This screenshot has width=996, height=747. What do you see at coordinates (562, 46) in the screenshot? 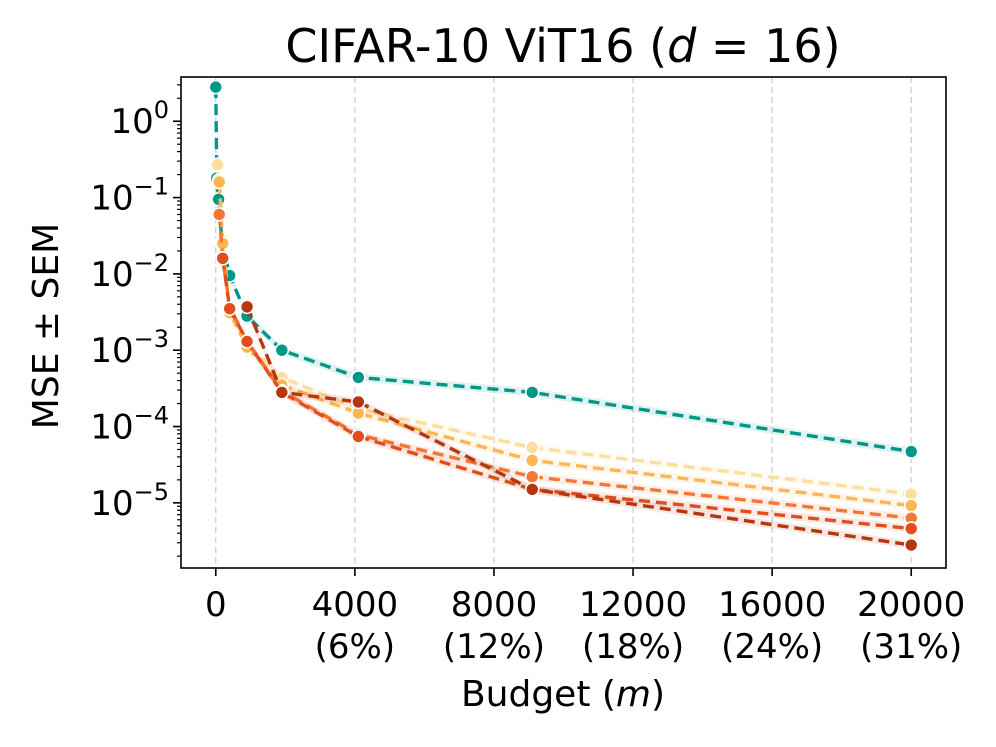
I see `chart-title: CIFAR-10 ViT16 (d = 16)` at bounding box center [562, 46].